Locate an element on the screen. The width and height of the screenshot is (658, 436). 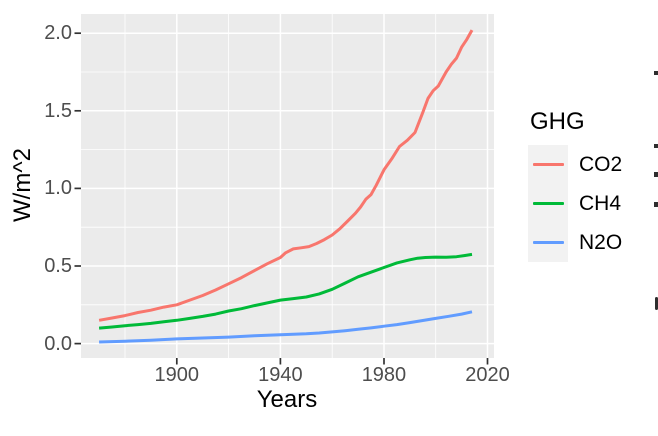
legend-key-n2o is located at coordinates (548, 242).